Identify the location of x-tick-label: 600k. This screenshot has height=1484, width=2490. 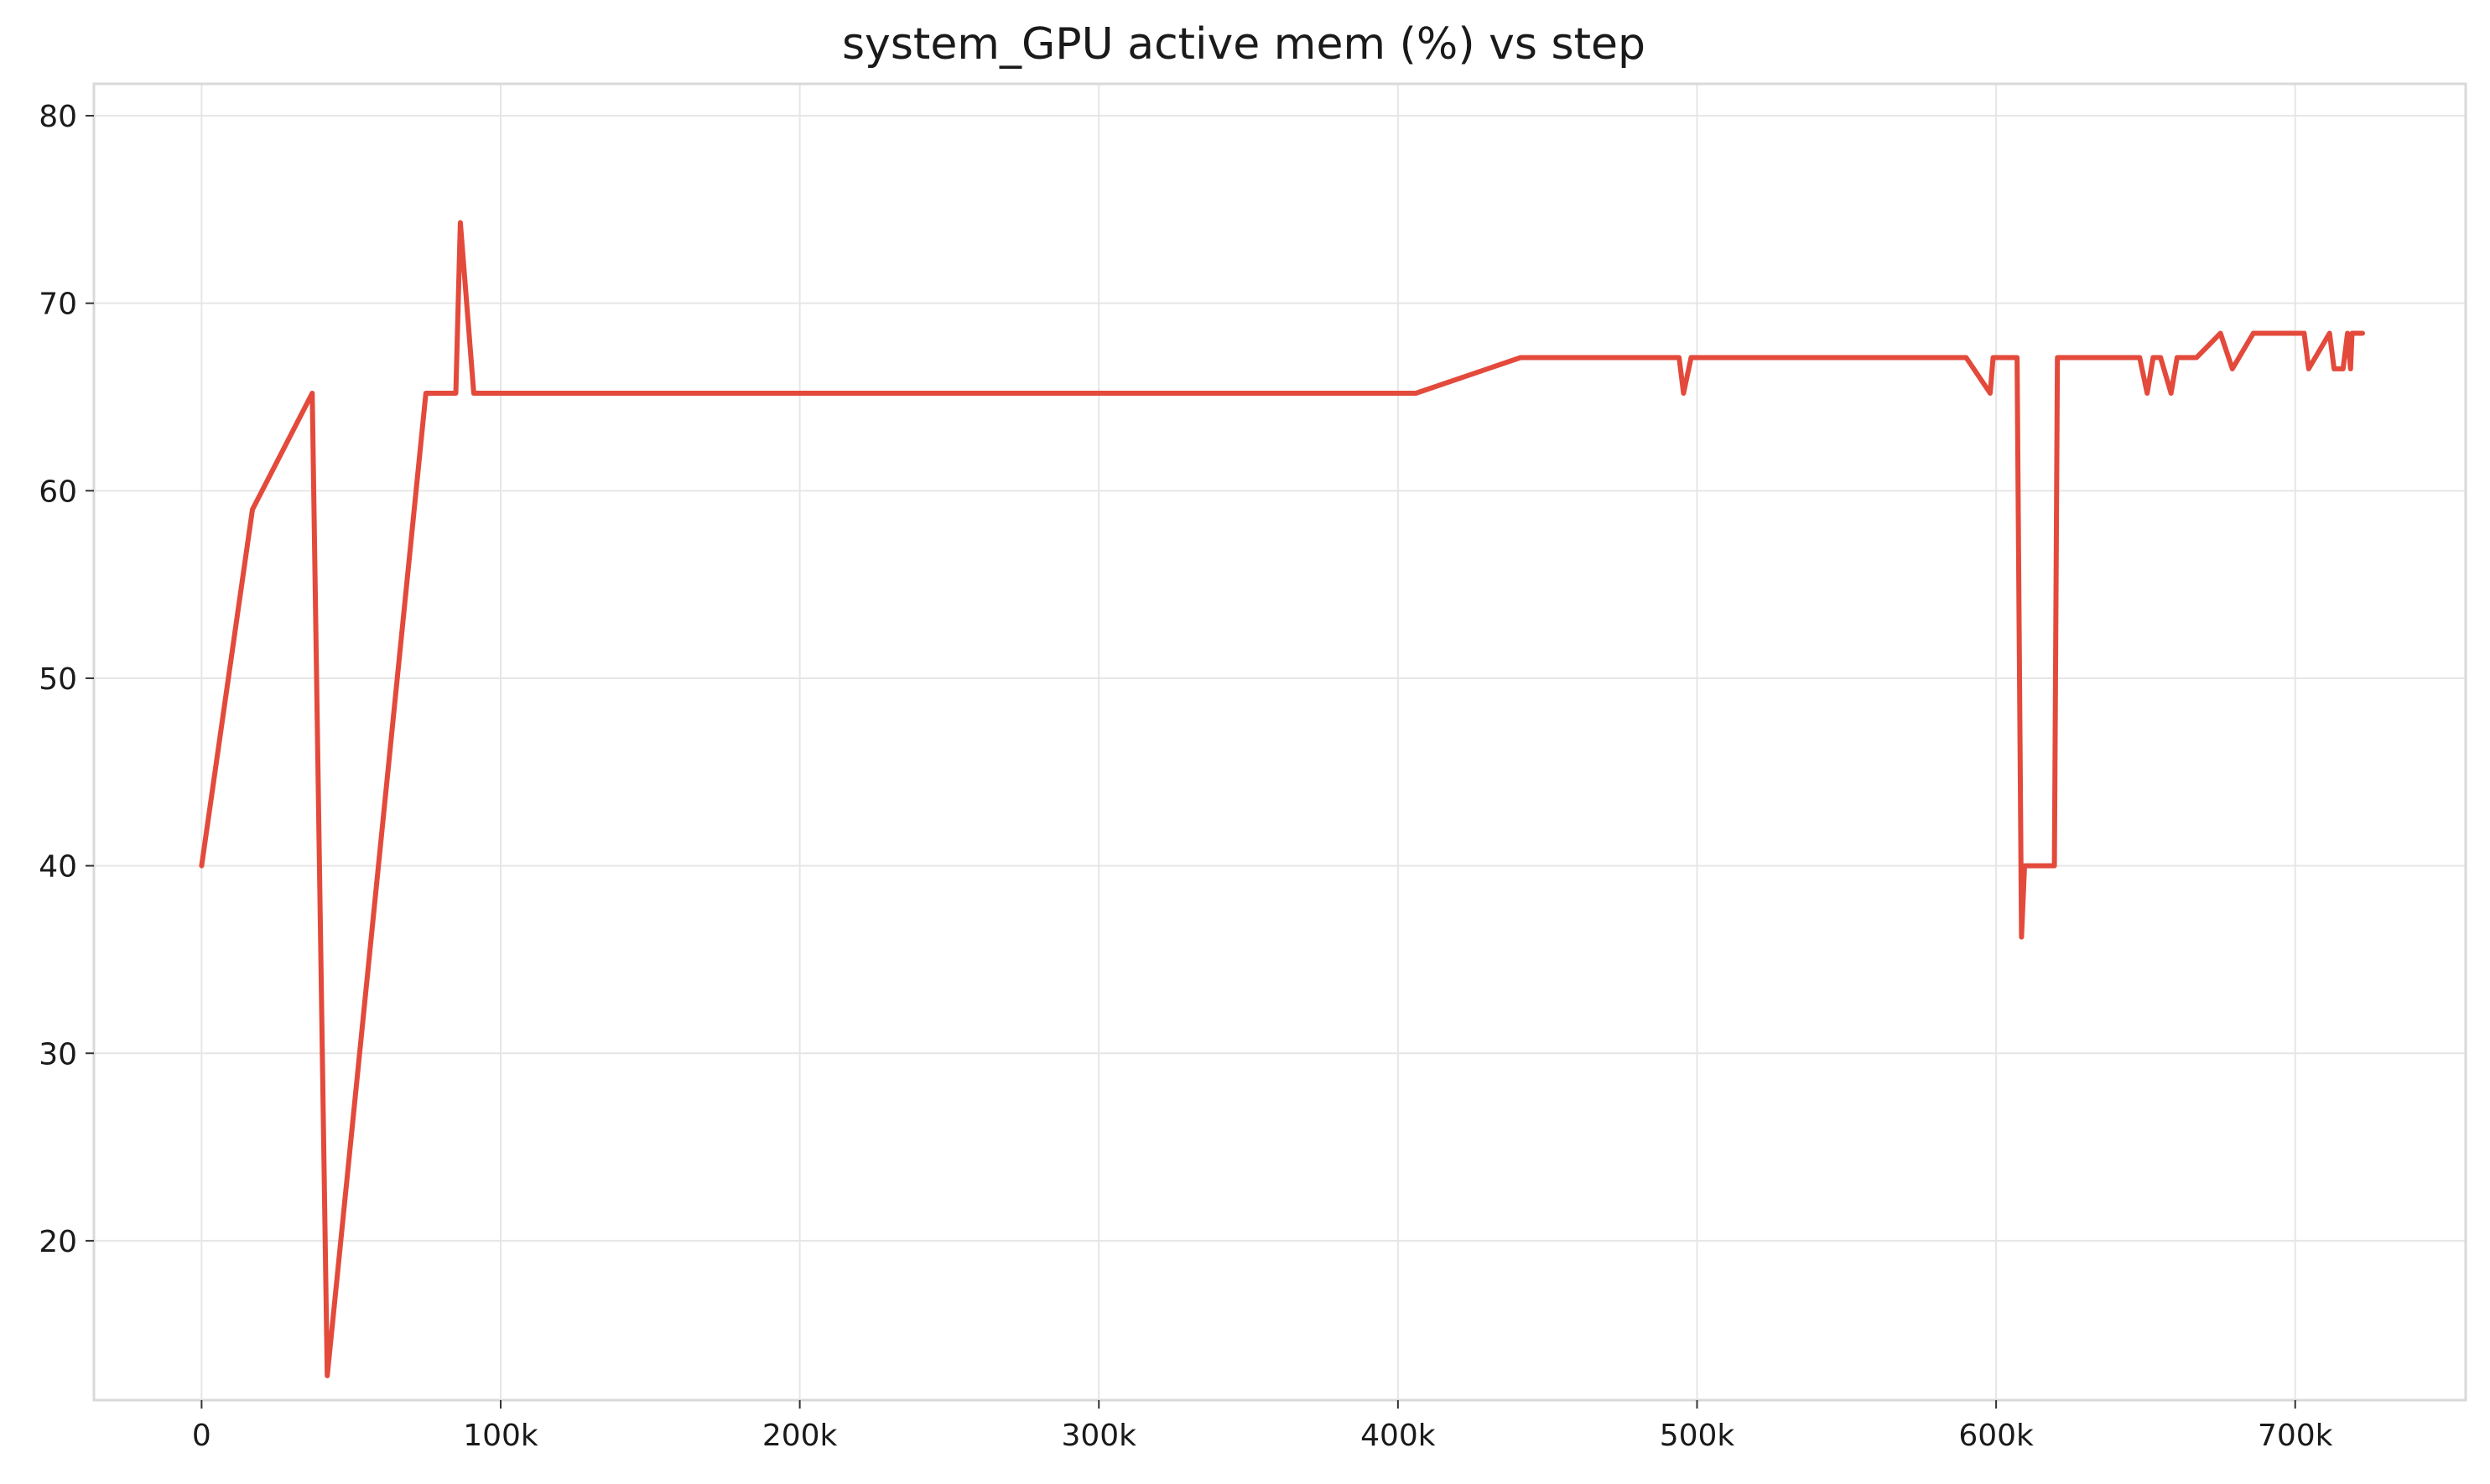
(1996, 1436).